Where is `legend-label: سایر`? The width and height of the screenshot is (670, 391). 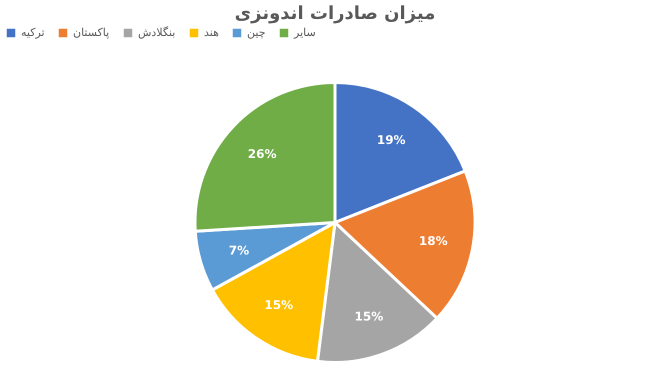 legend-label: سایر is located at coordinates (304, 32).